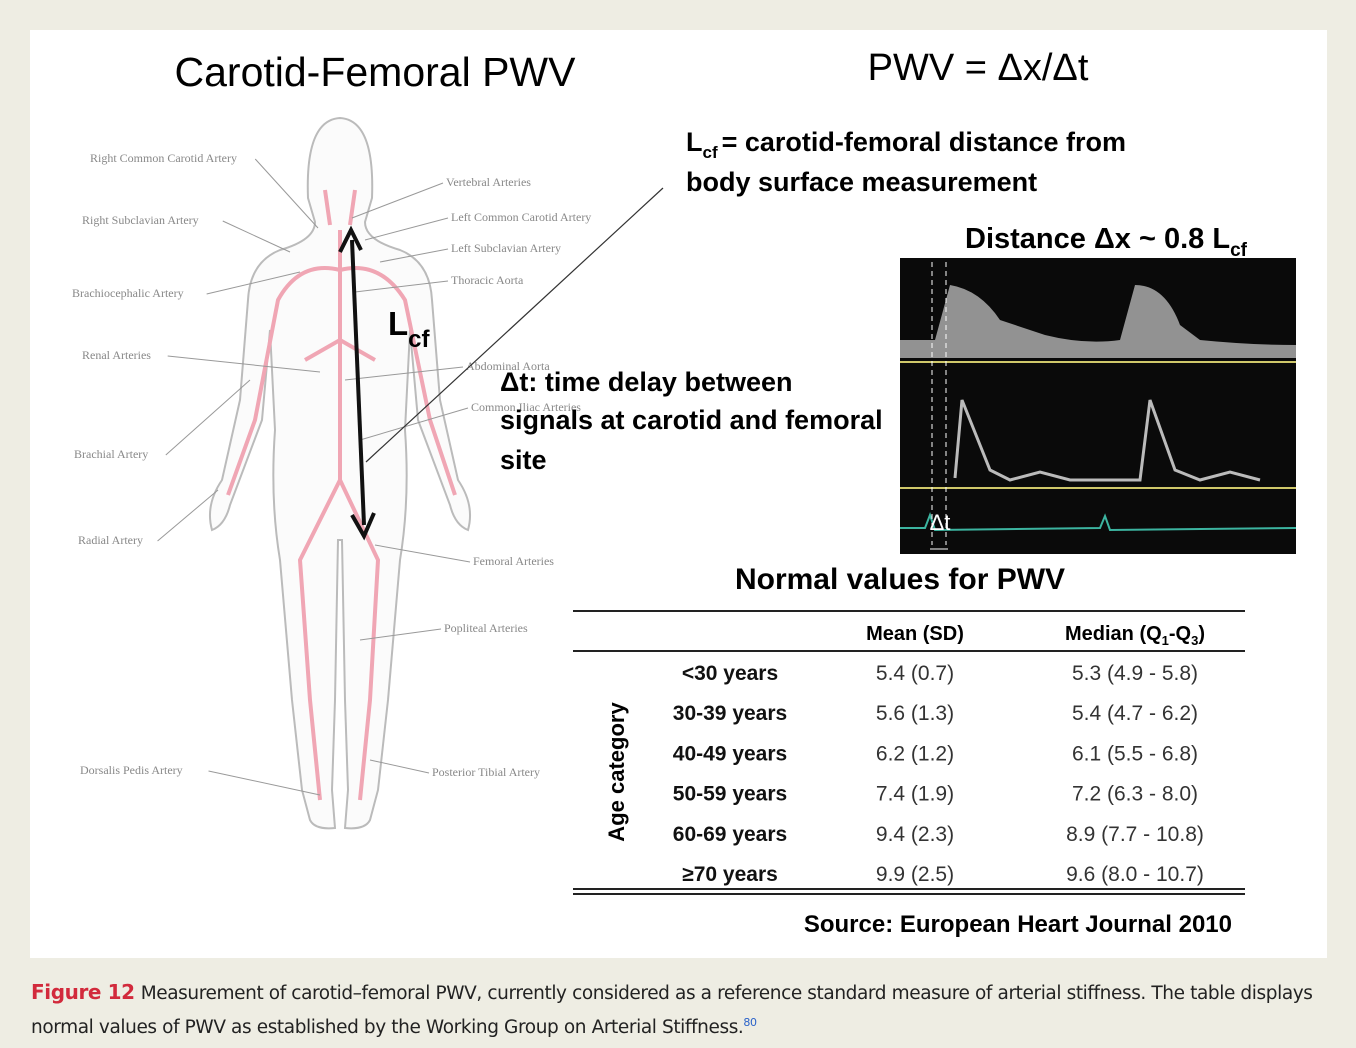 Image resolution: width=1356 pixels, height=1048 pixels. What do you see at coordinates (116, 355) in the screenshot?
I see `artery-label: Renal Arteries` at bounding box center [116, 355].